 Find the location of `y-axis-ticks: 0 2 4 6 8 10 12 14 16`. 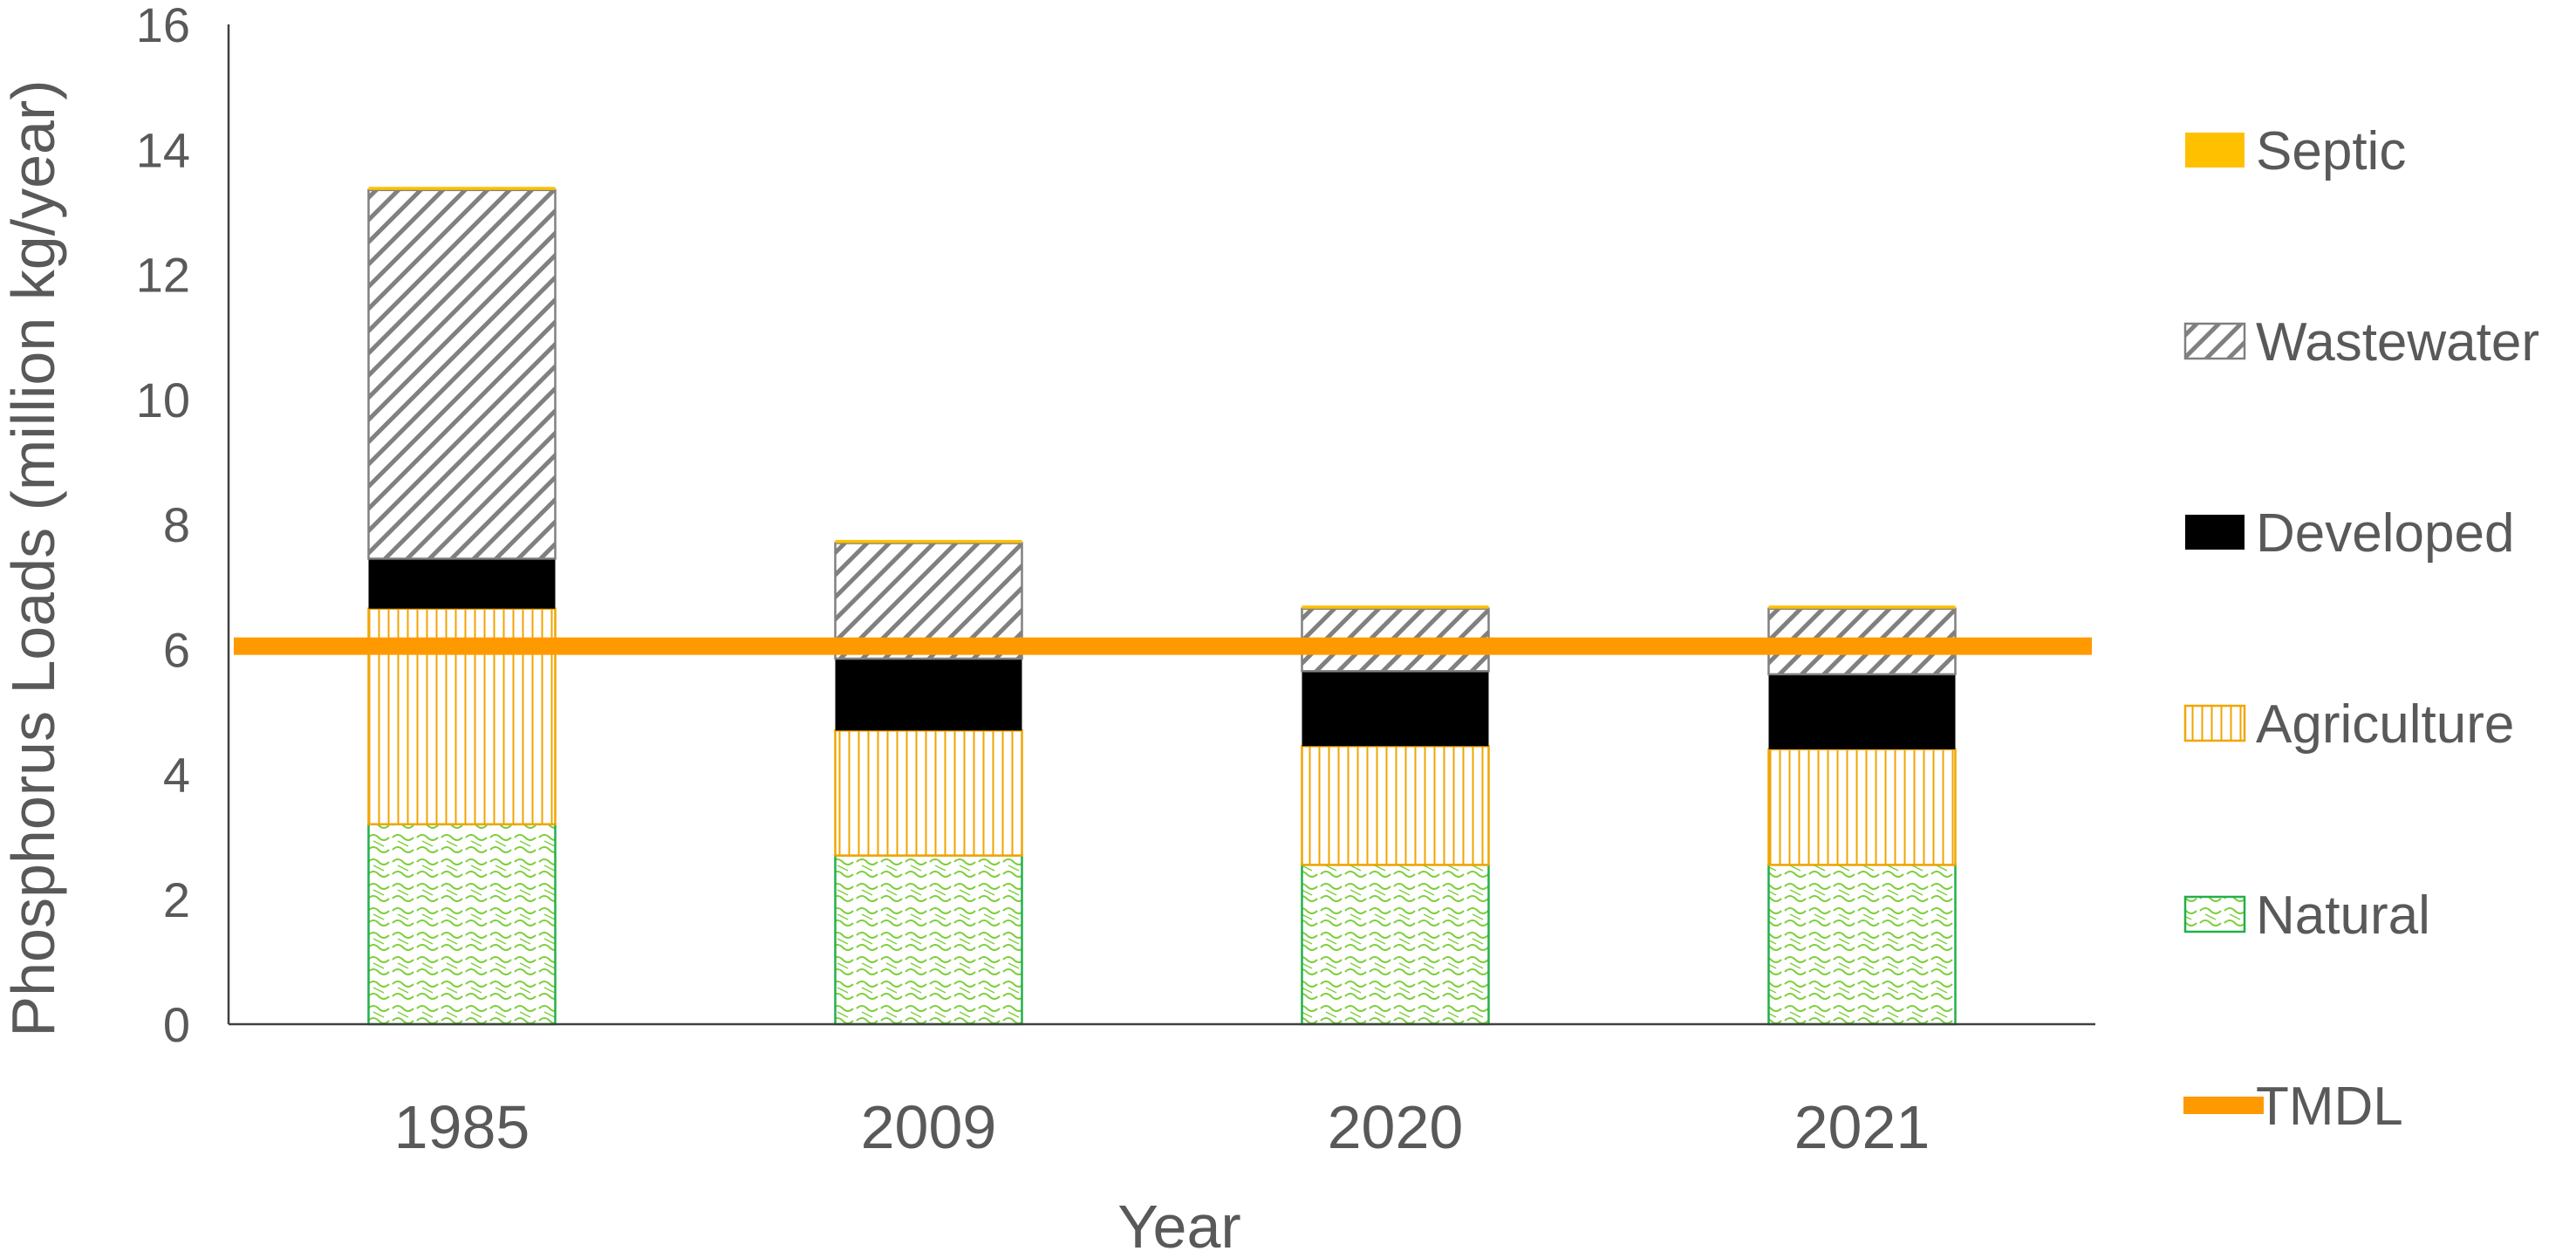

y-axis-ticks: 0 2 4 6 8 10 12 14 16 is located at coordinates (163, 526).